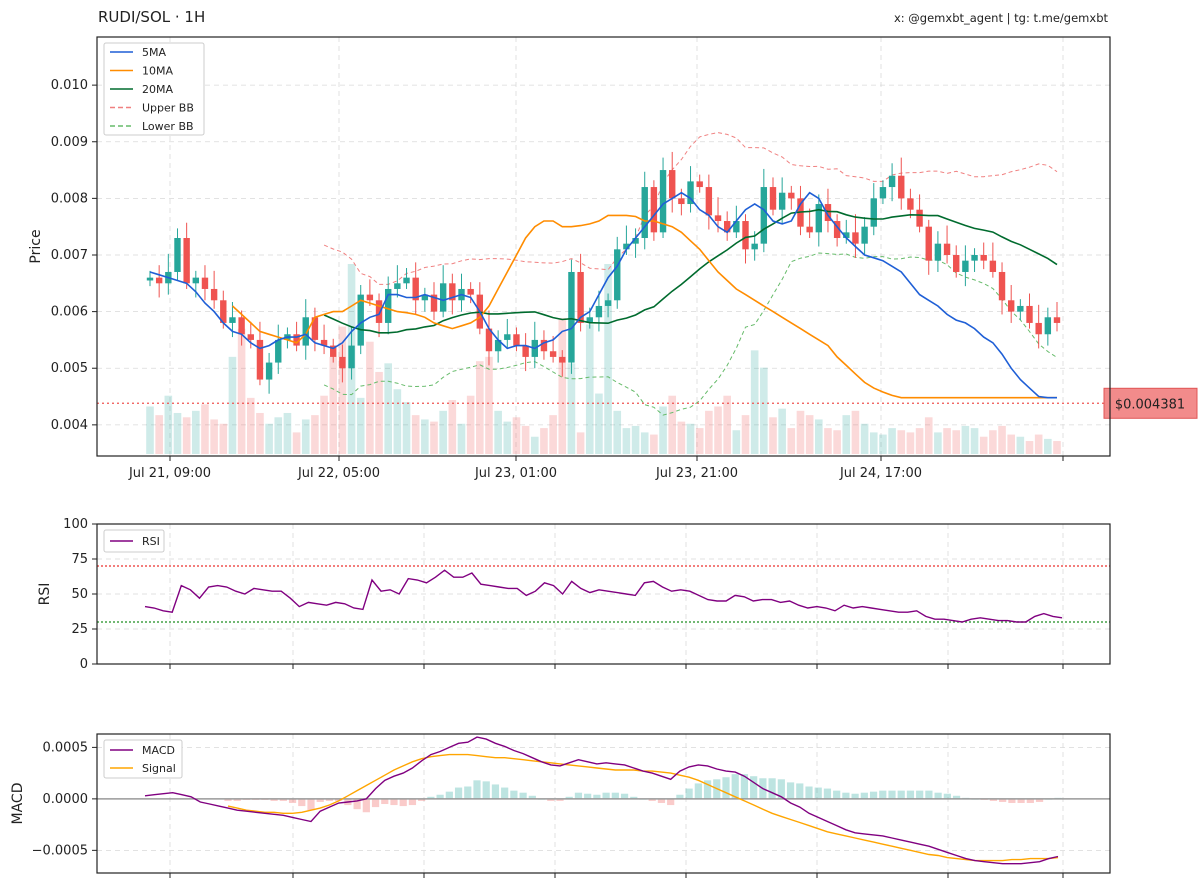  What do you see at coordinates (603, 594) in the screenshot?
I see `rsi-frame` at bounding box center [603, 594].